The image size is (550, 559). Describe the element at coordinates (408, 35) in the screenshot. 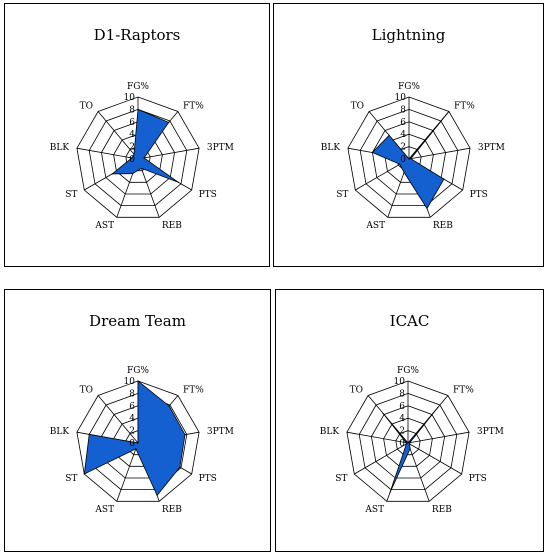

I see `chart-title: Lightning` at that location.